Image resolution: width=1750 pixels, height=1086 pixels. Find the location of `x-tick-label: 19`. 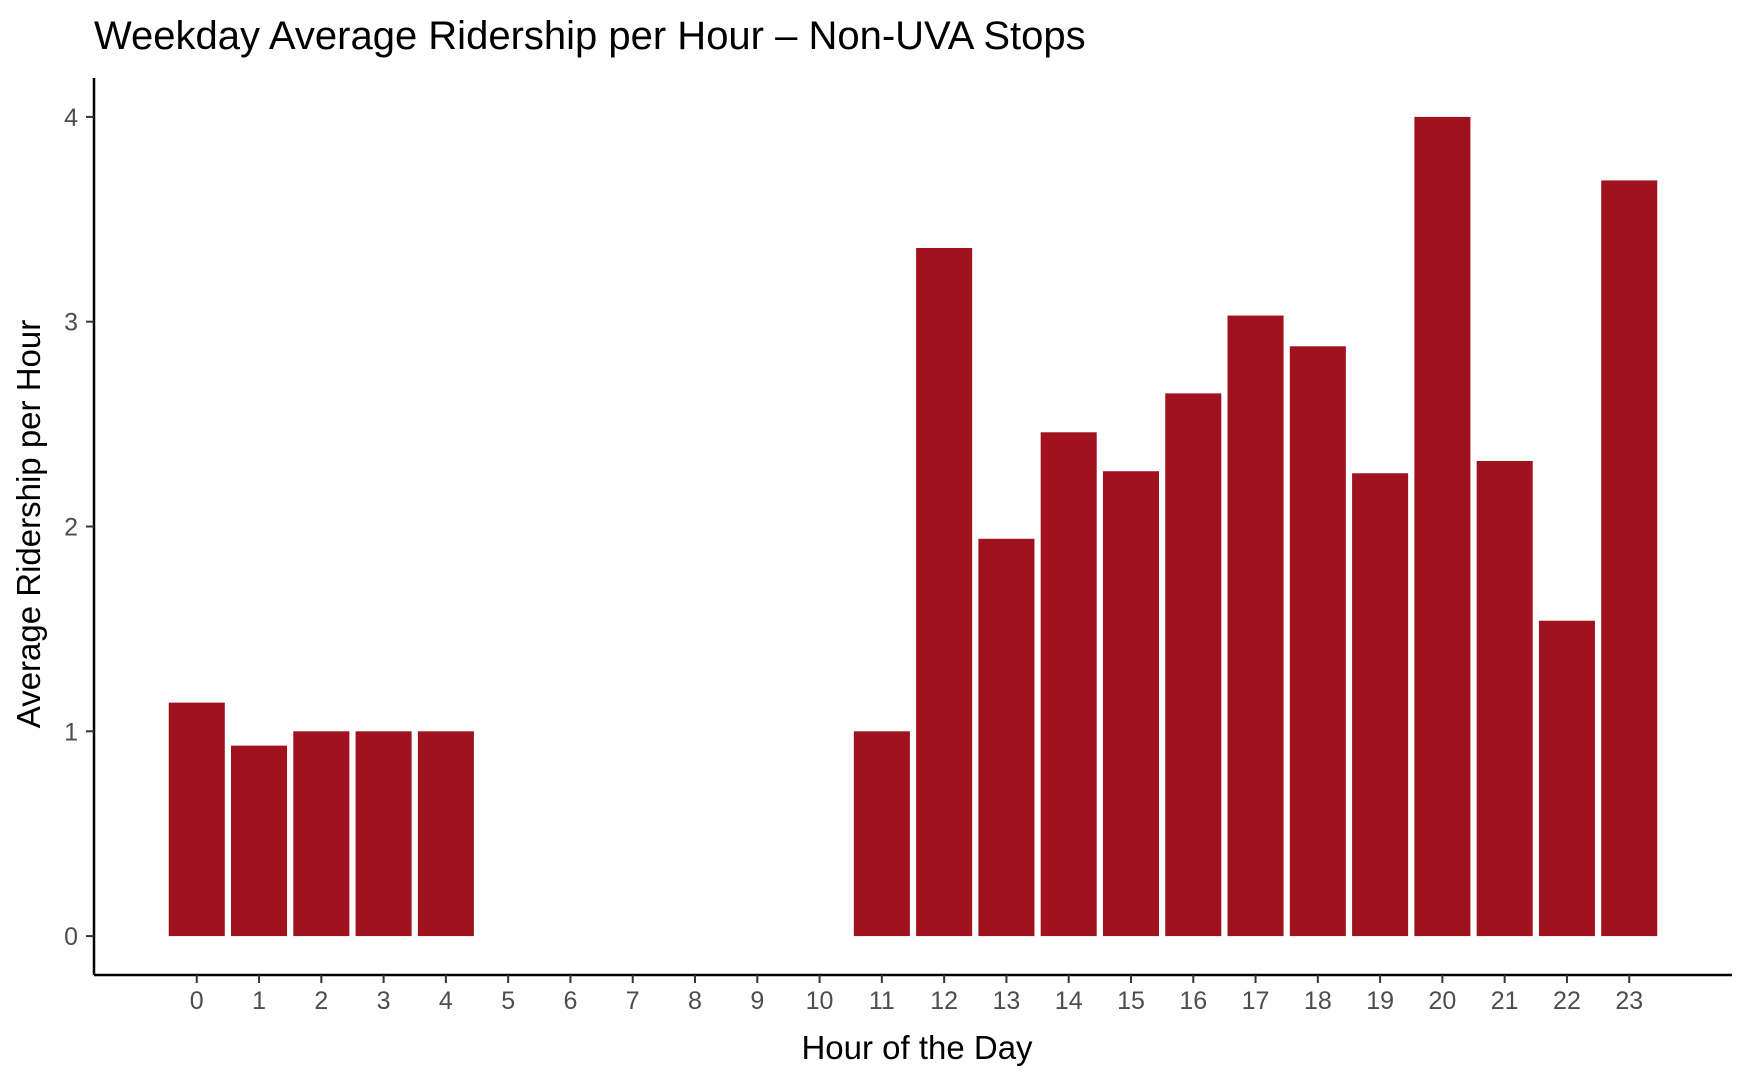

x-tick-label: 19 is located at coordinates (1380, 1001).